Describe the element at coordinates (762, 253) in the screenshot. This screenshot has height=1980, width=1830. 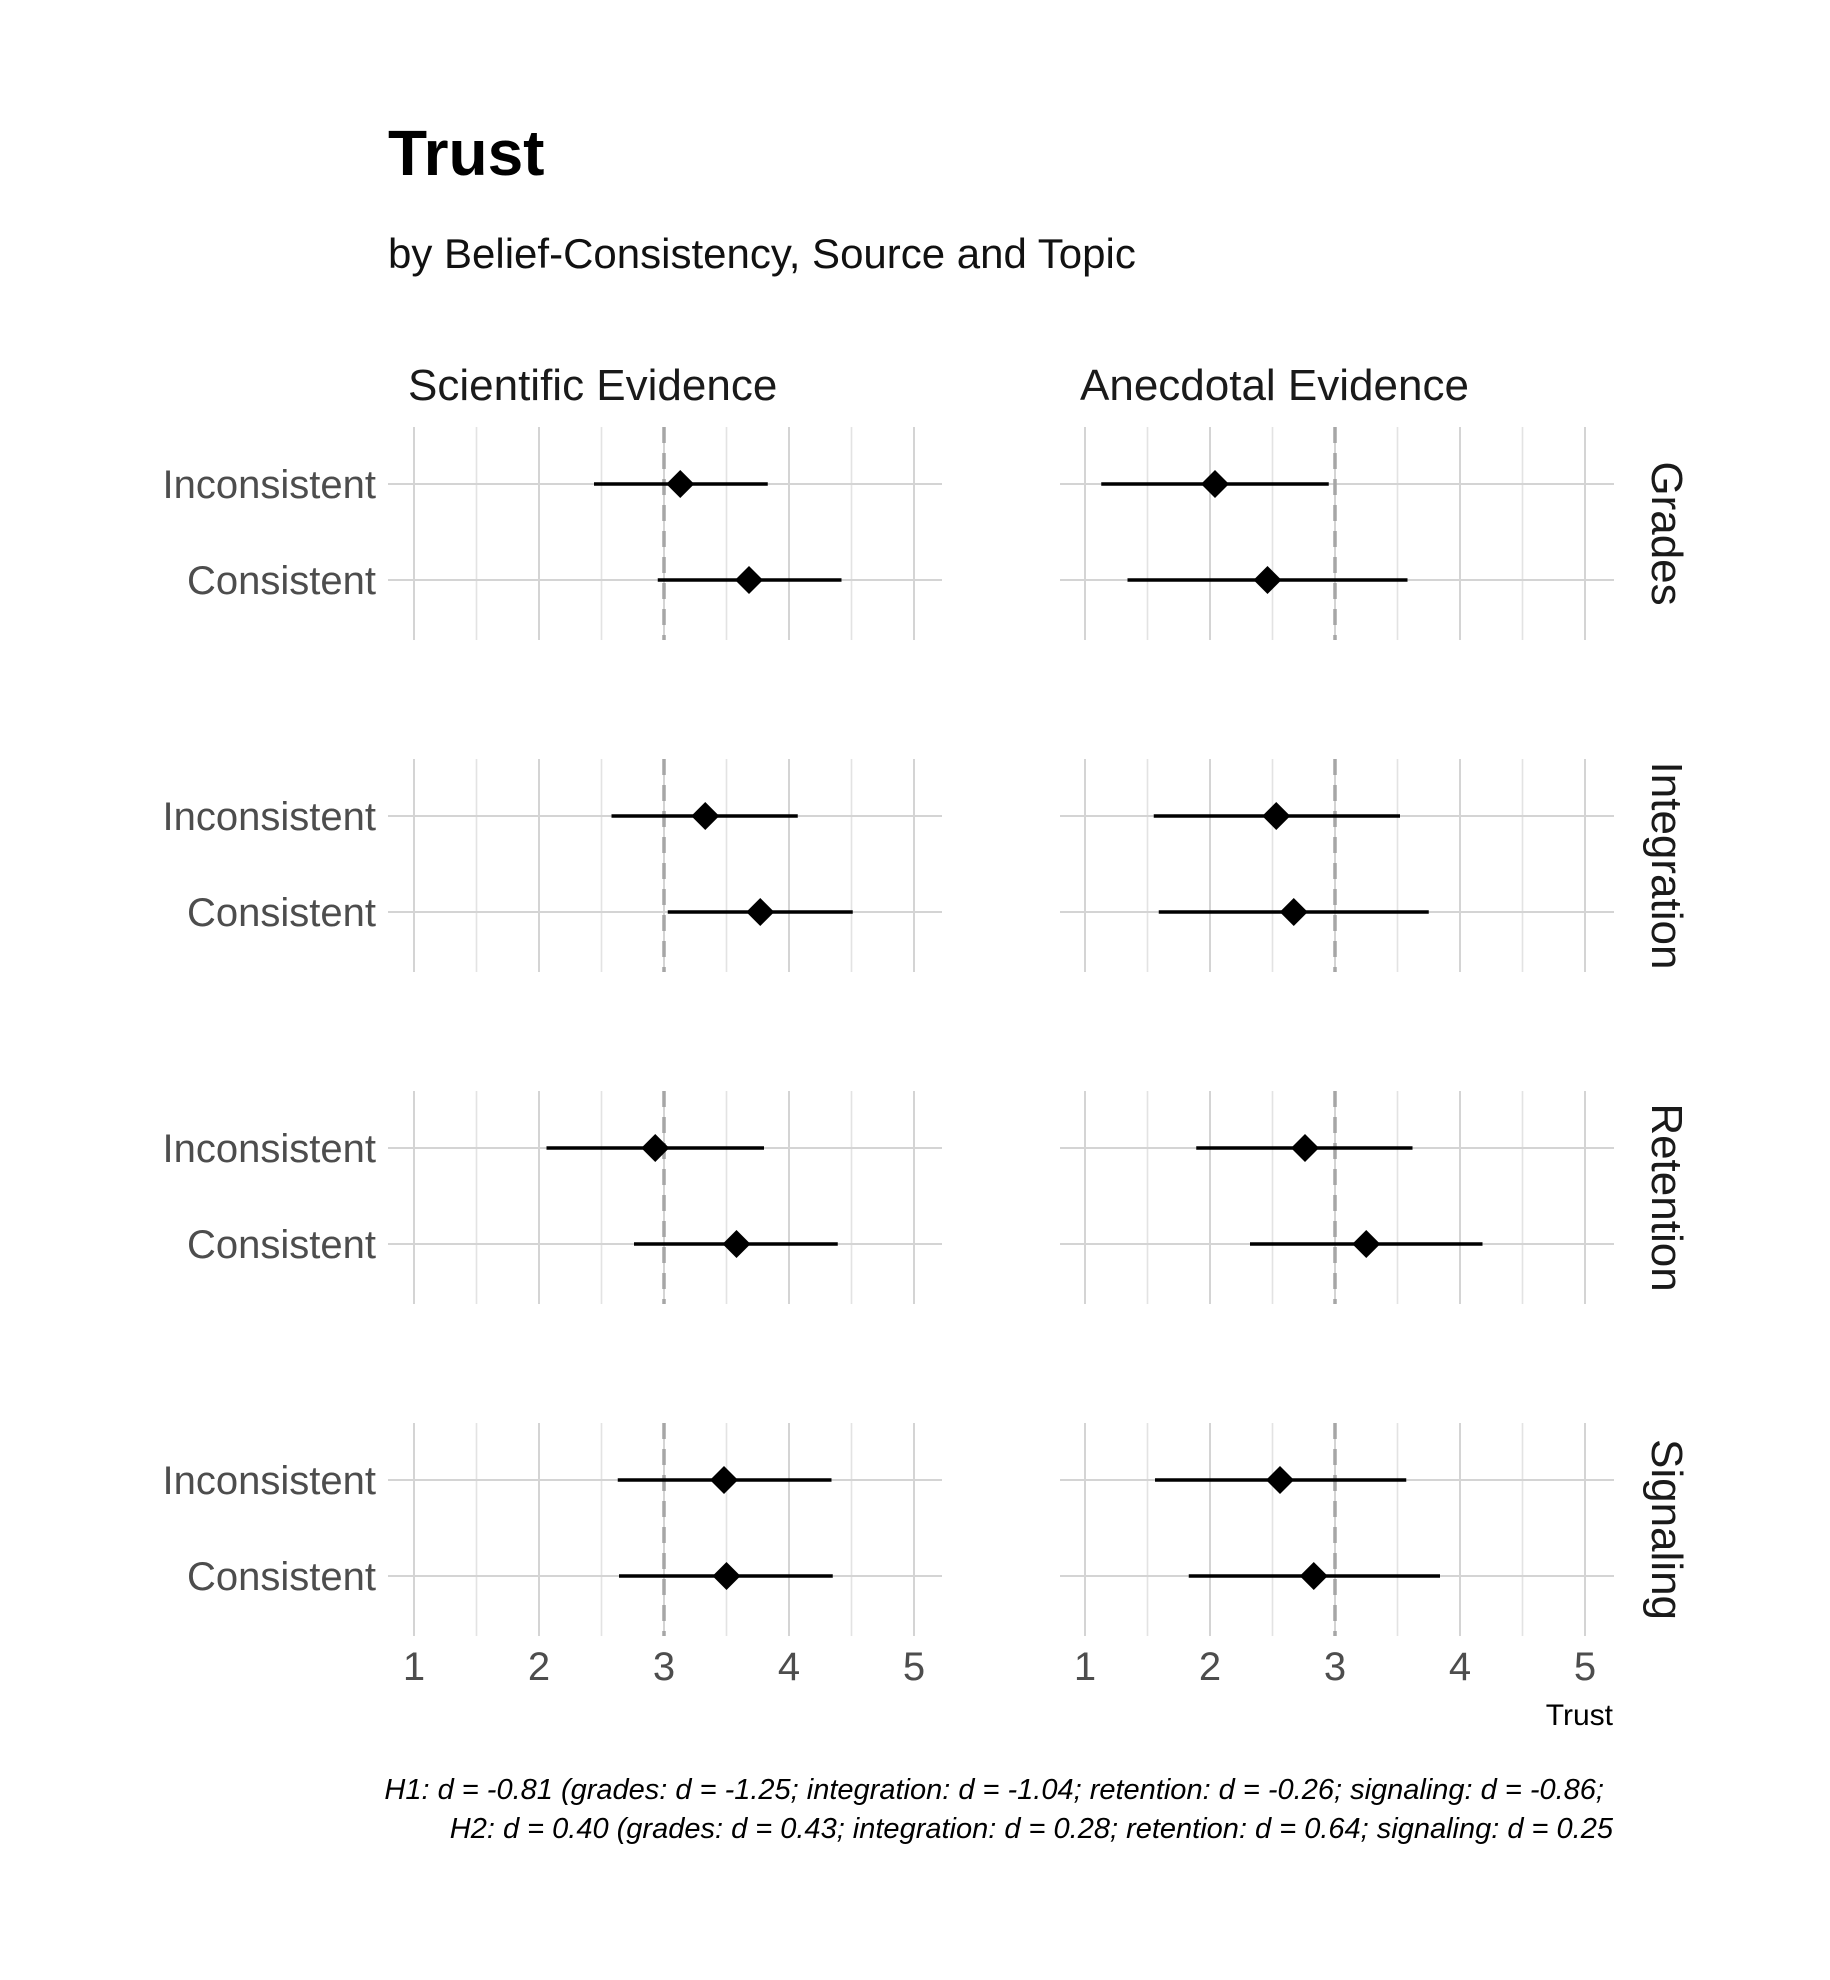
I see `chart-subtitle: by Belief-Consistency, Source and Topic` at that location.